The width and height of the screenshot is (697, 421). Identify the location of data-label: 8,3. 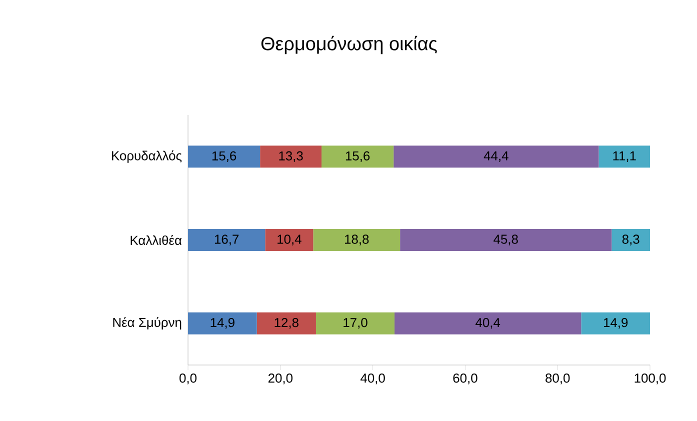
(631, 240).